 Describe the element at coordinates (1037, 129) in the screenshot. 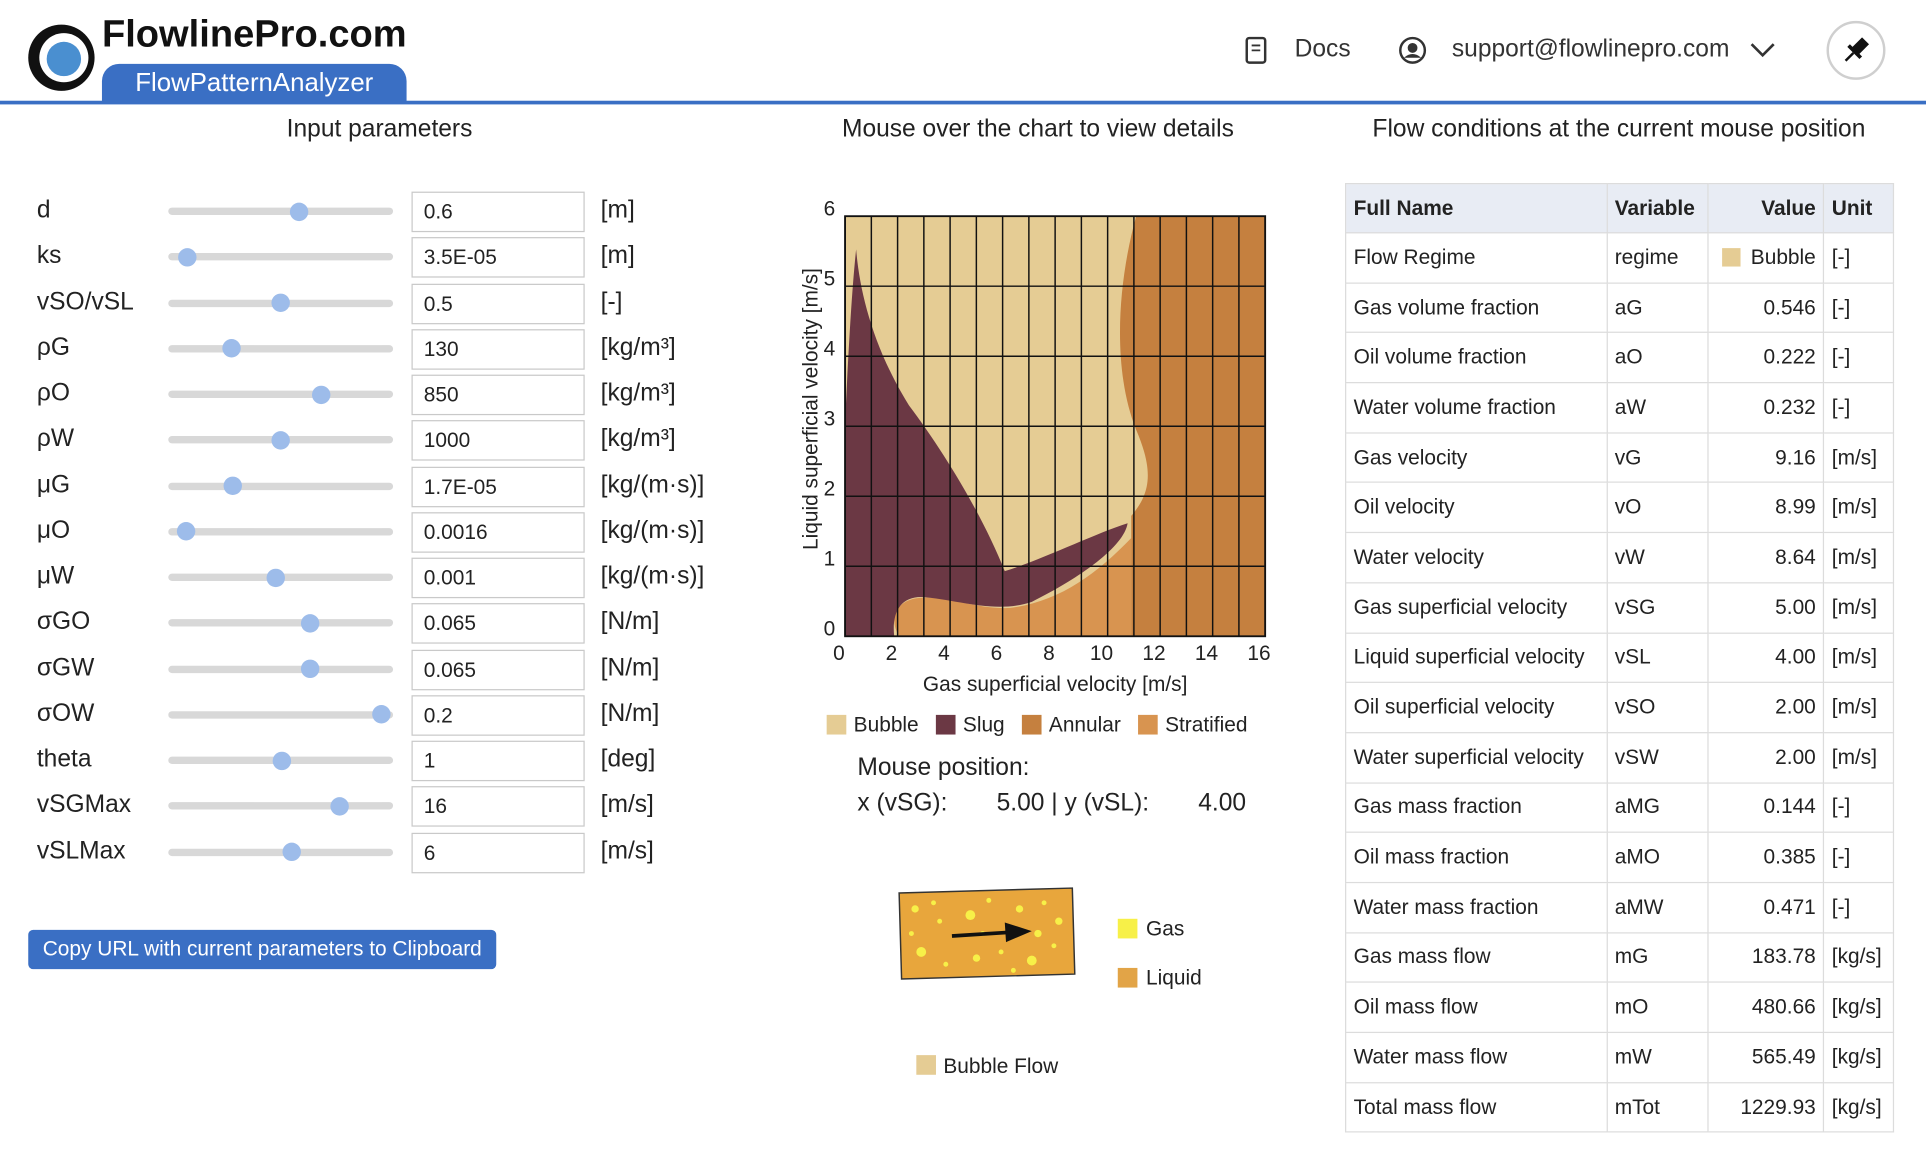

I see `chart-title: Mouse over the chart to view details` at that location.